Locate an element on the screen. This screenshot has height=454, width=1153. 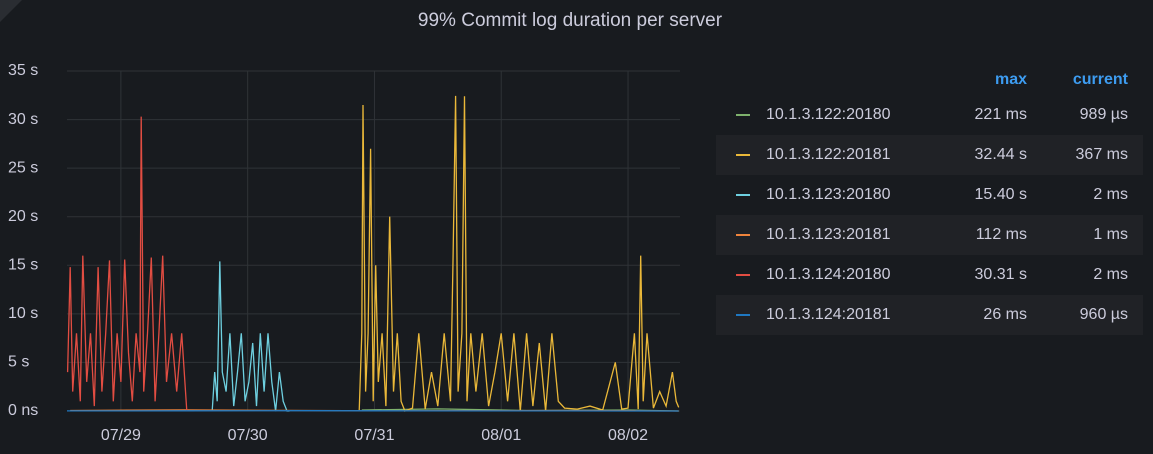
legend-header: current is located at coordinates (1101, 79).